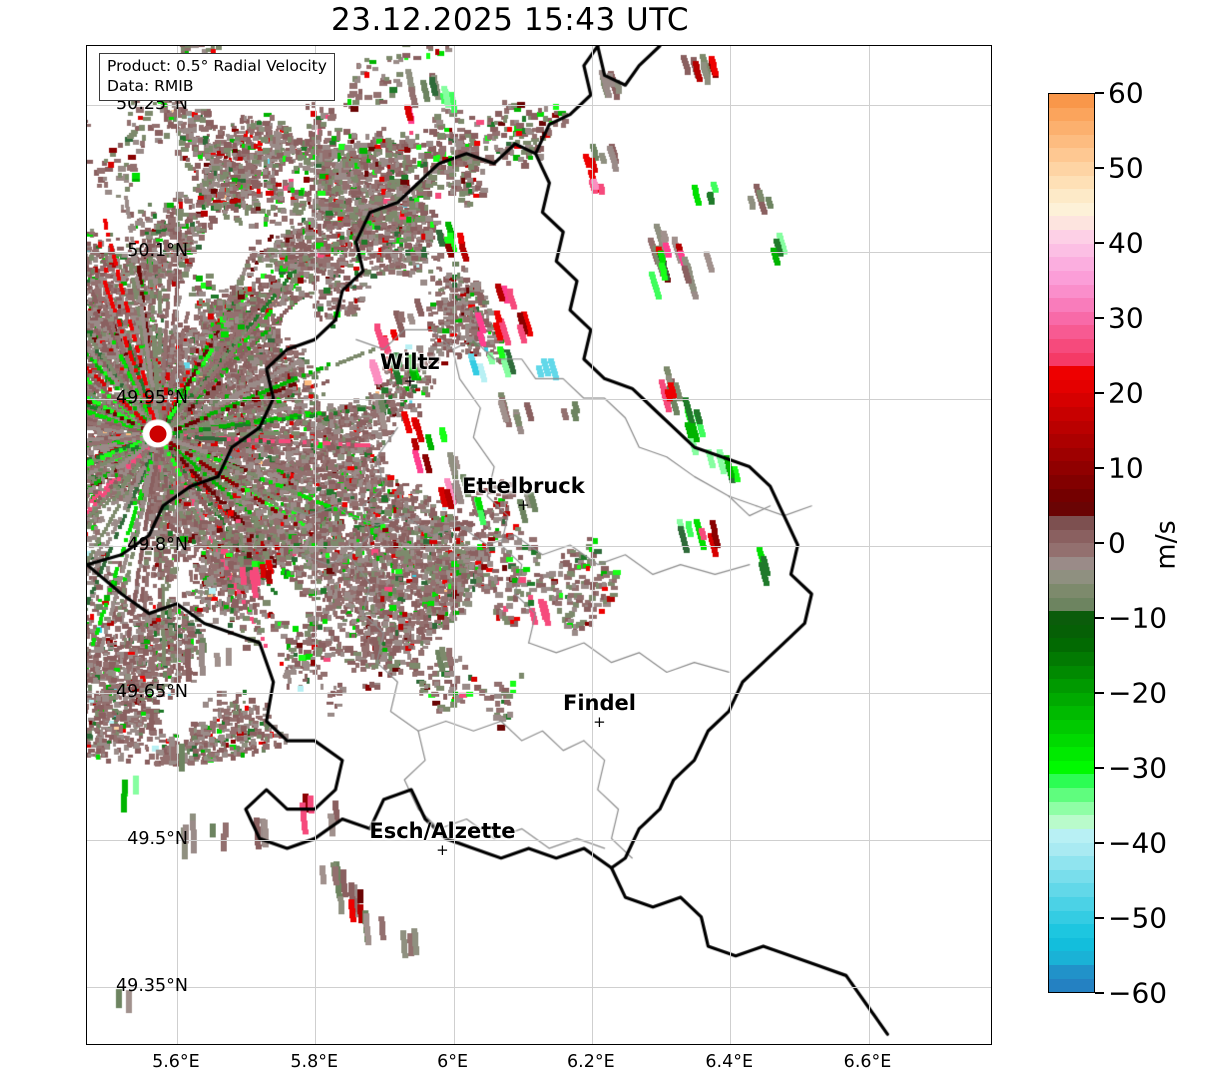  Describe the element at coordinates (1126, 468) in the screenshot. I see `colorbar-tick-label: 10` at that location.